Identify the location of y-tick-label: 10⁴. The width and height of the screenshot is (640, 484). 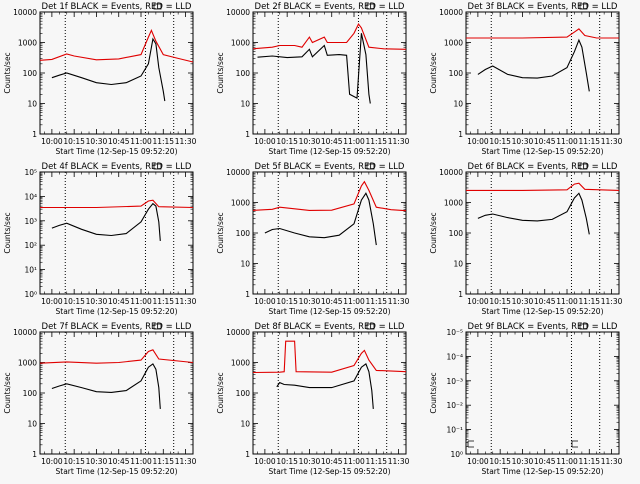
(30, 196).